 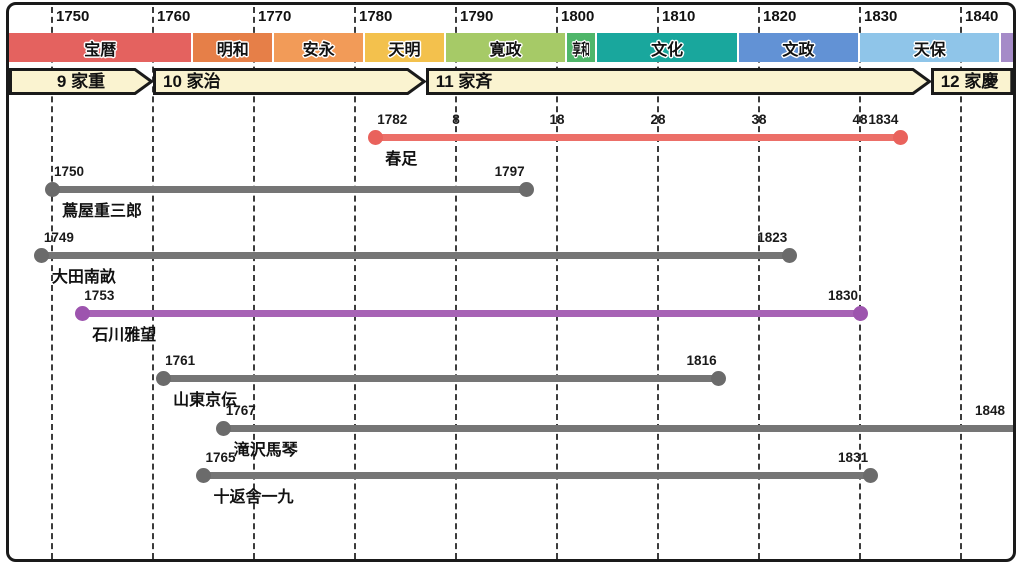 I want to click on shogun-arrow: 9 家重, so click(x=82, y=81).